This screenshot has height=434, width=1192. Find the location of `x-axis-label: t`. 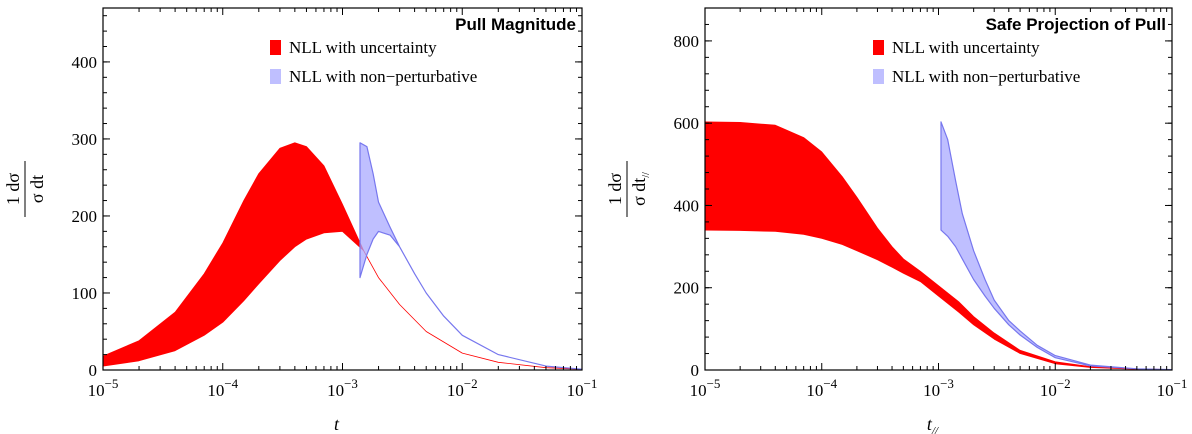

x-axis-label: t is located at coordinates (337, 424).